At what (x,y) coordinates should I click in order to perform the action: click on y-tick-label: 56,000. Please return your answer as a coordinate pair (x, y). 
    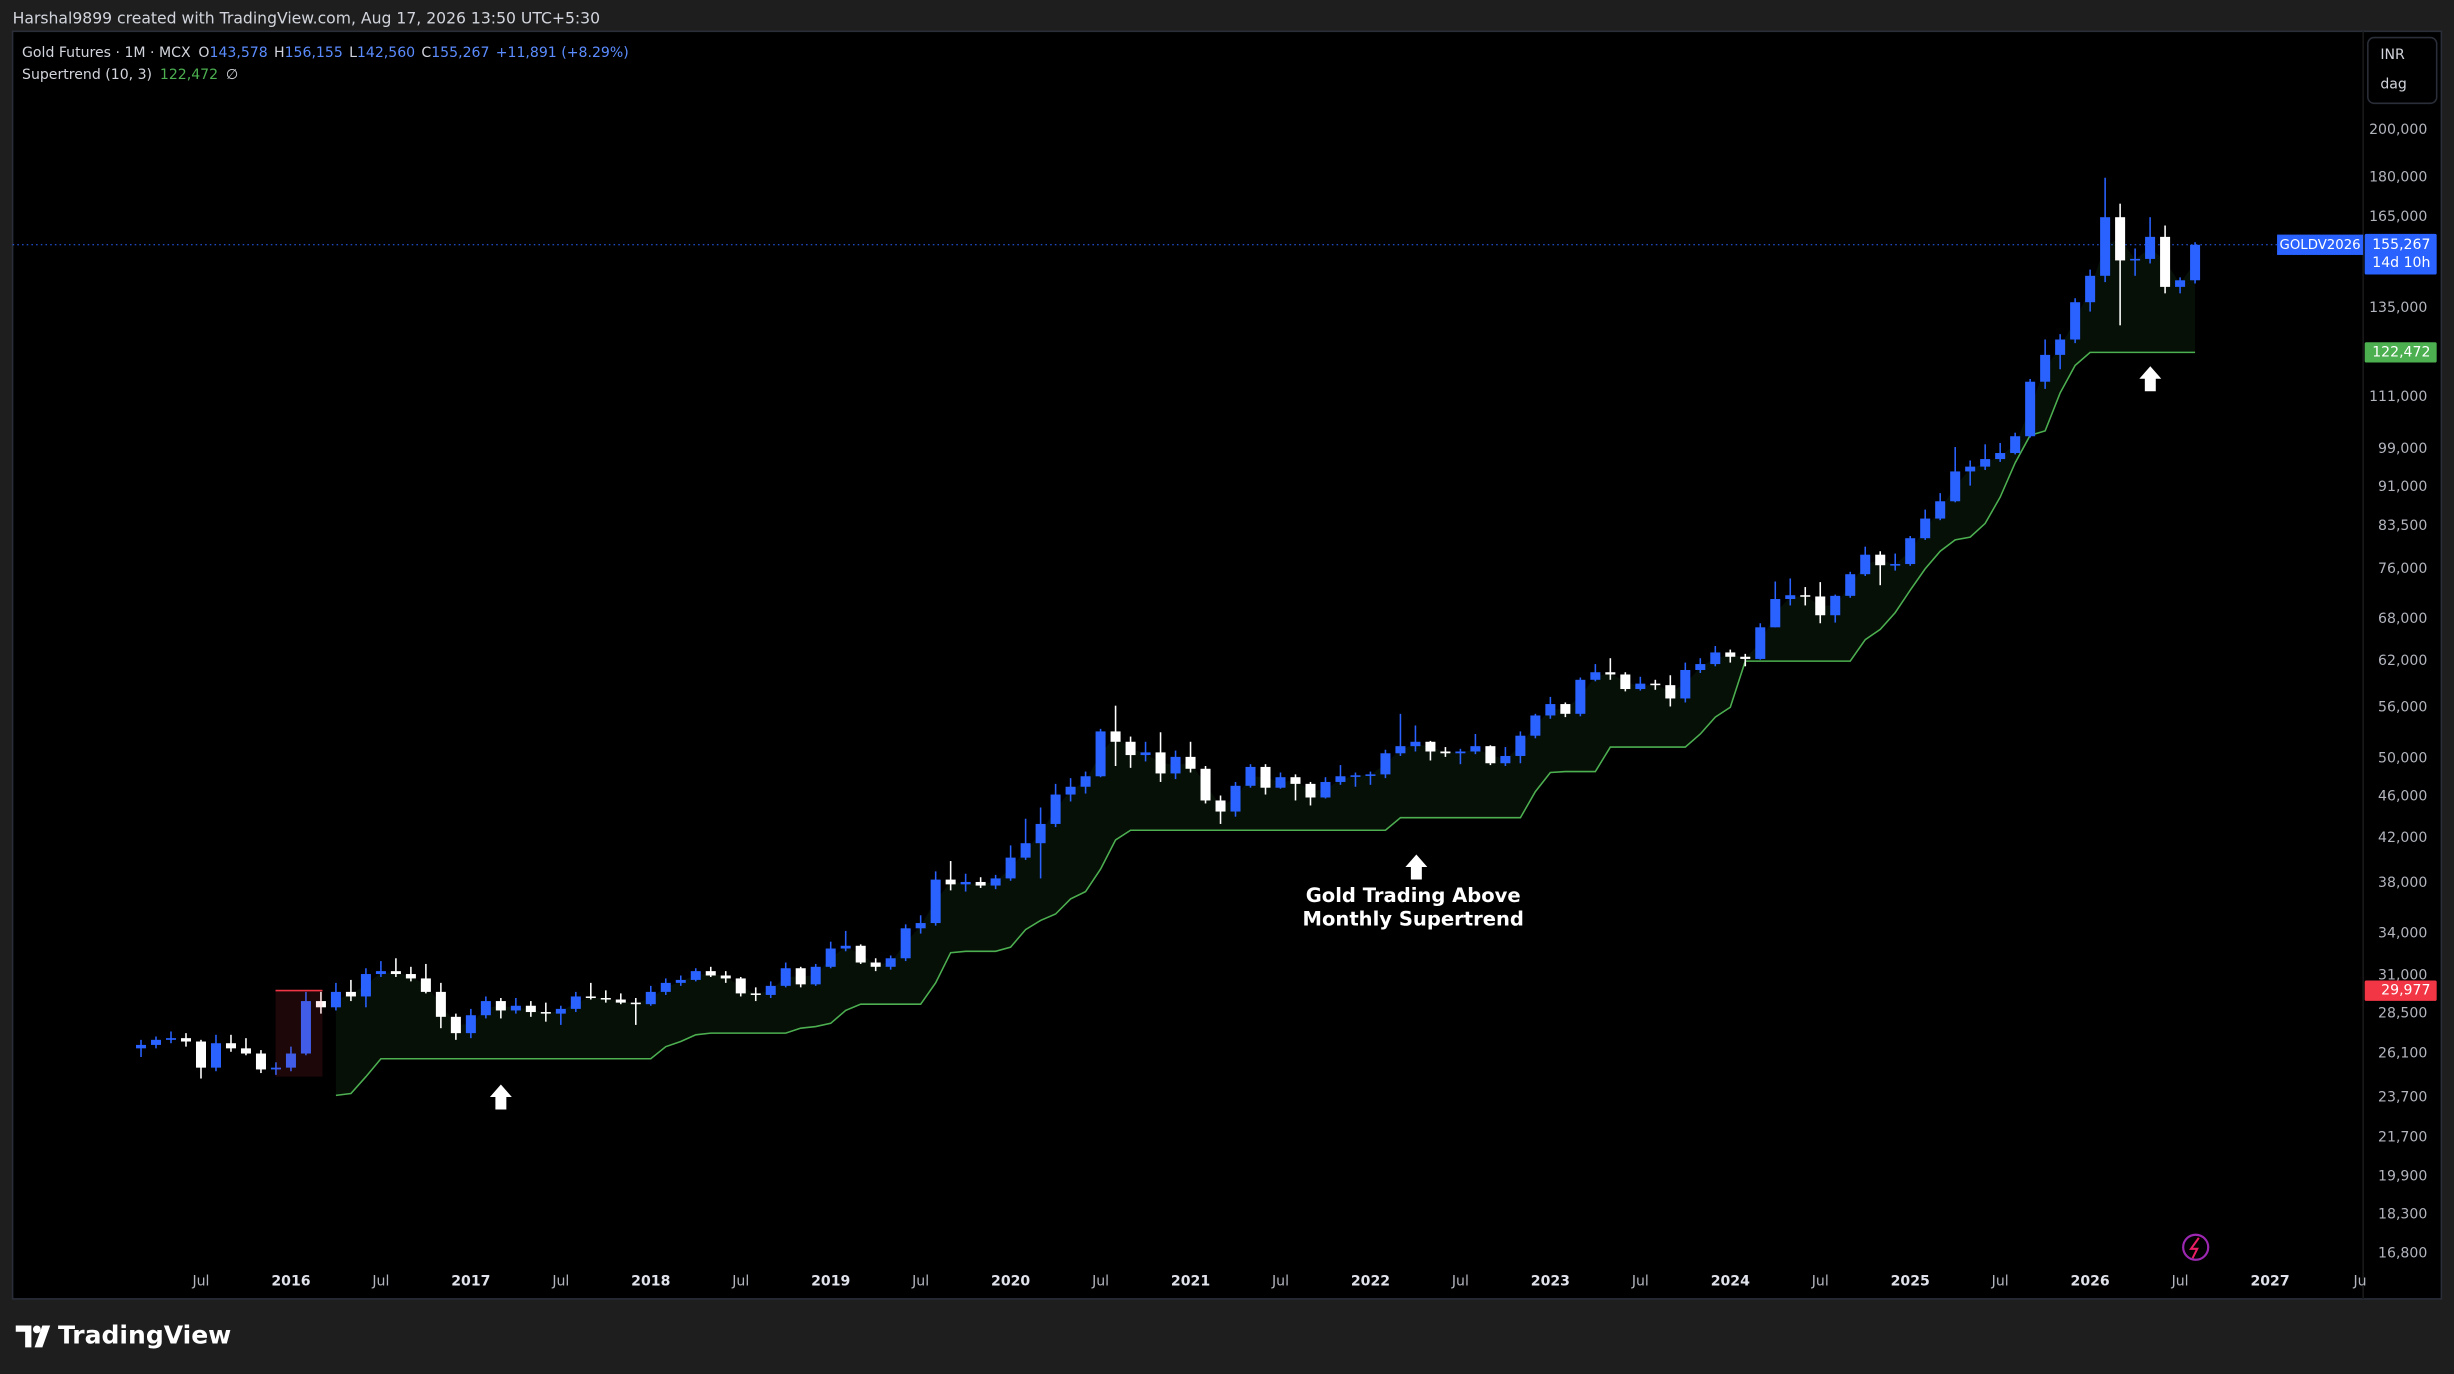
    Looking at the image, I should click on (2402, 707).